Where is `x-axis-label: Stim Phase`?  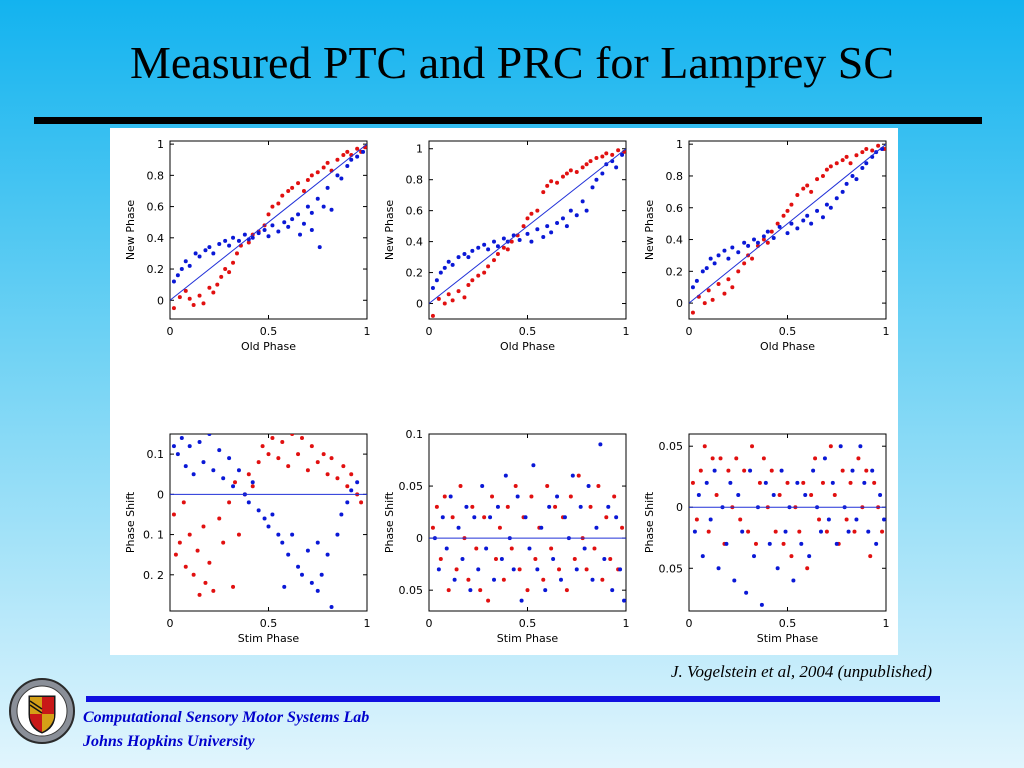 x-axis-label: Stim Phase is located at coordinates (788, 638).